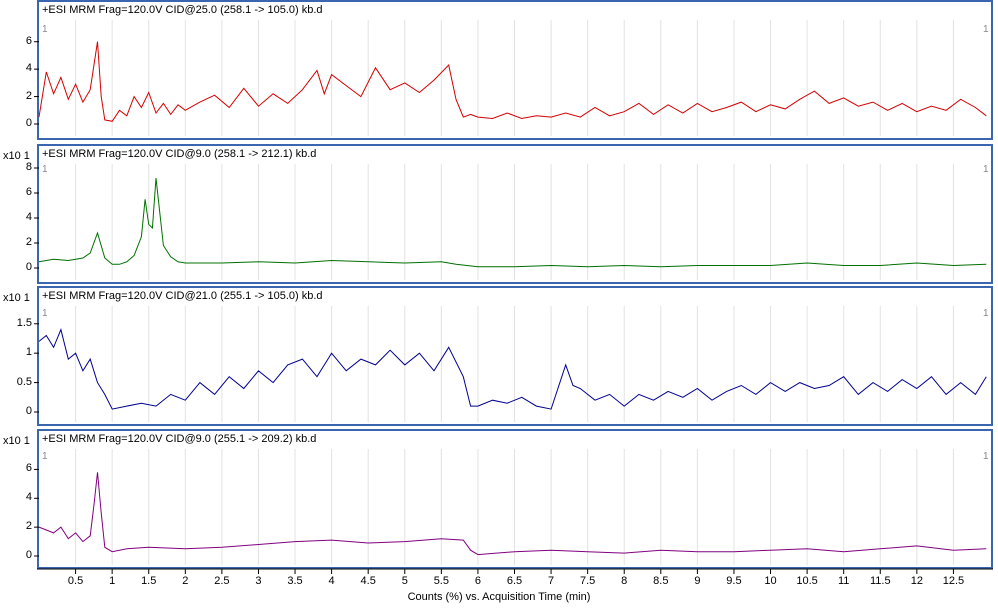  I want to click on x-tick-label: 1, so click(112, 581).